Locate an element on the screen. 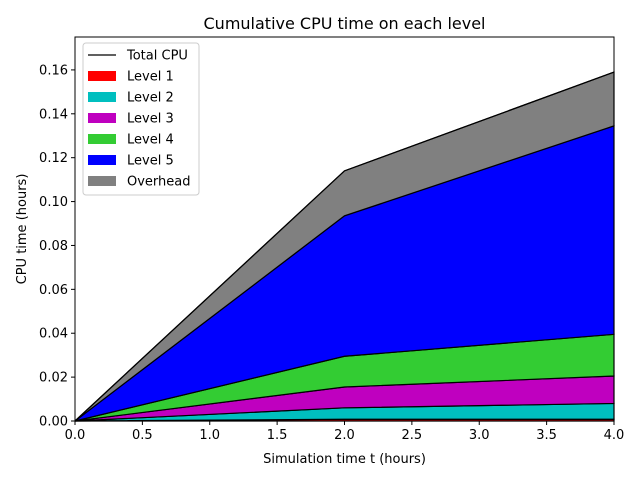  y-tick-label: 0.12 is located at coordinates (53, 158).